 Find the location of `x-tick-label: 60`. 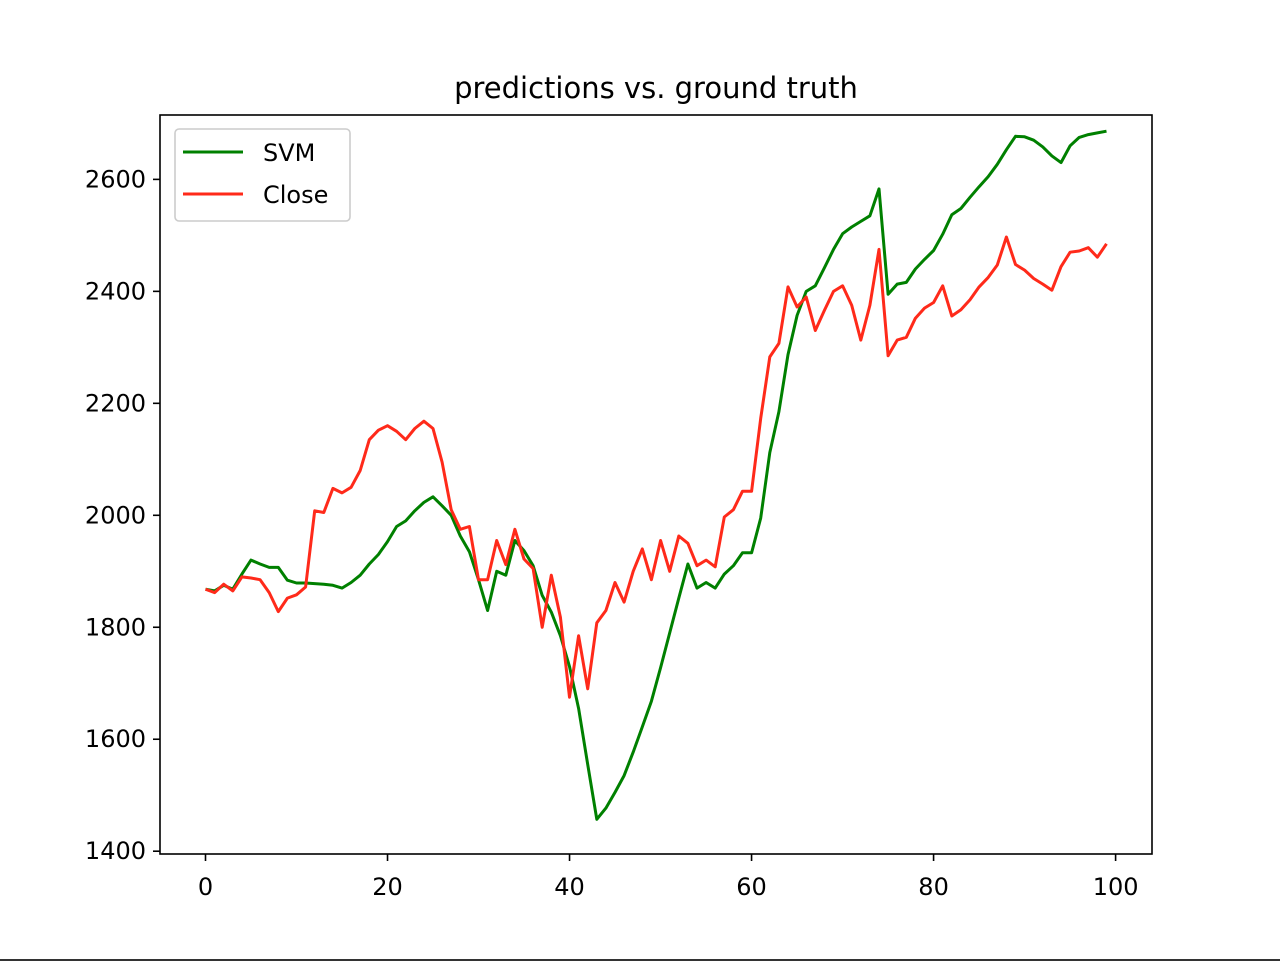

x-tick-label: 60 is located at coordinates (751, 887).